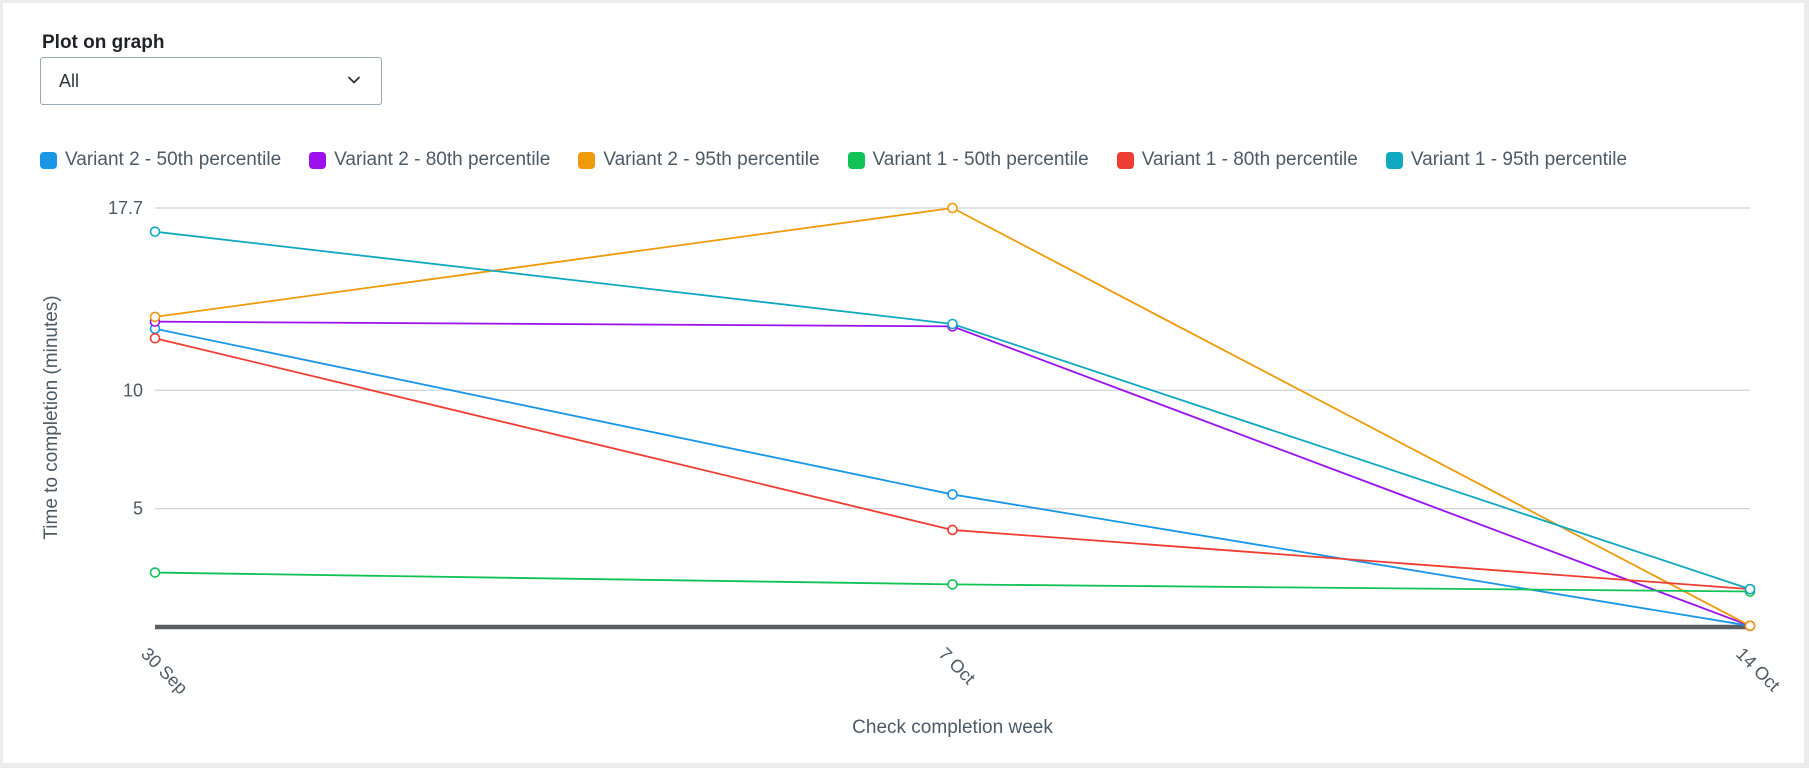 The width and height of the screenshot is (1809, 768). I want to click on legend-item: Variant 2 - 95th percentile, so click(699, 160).